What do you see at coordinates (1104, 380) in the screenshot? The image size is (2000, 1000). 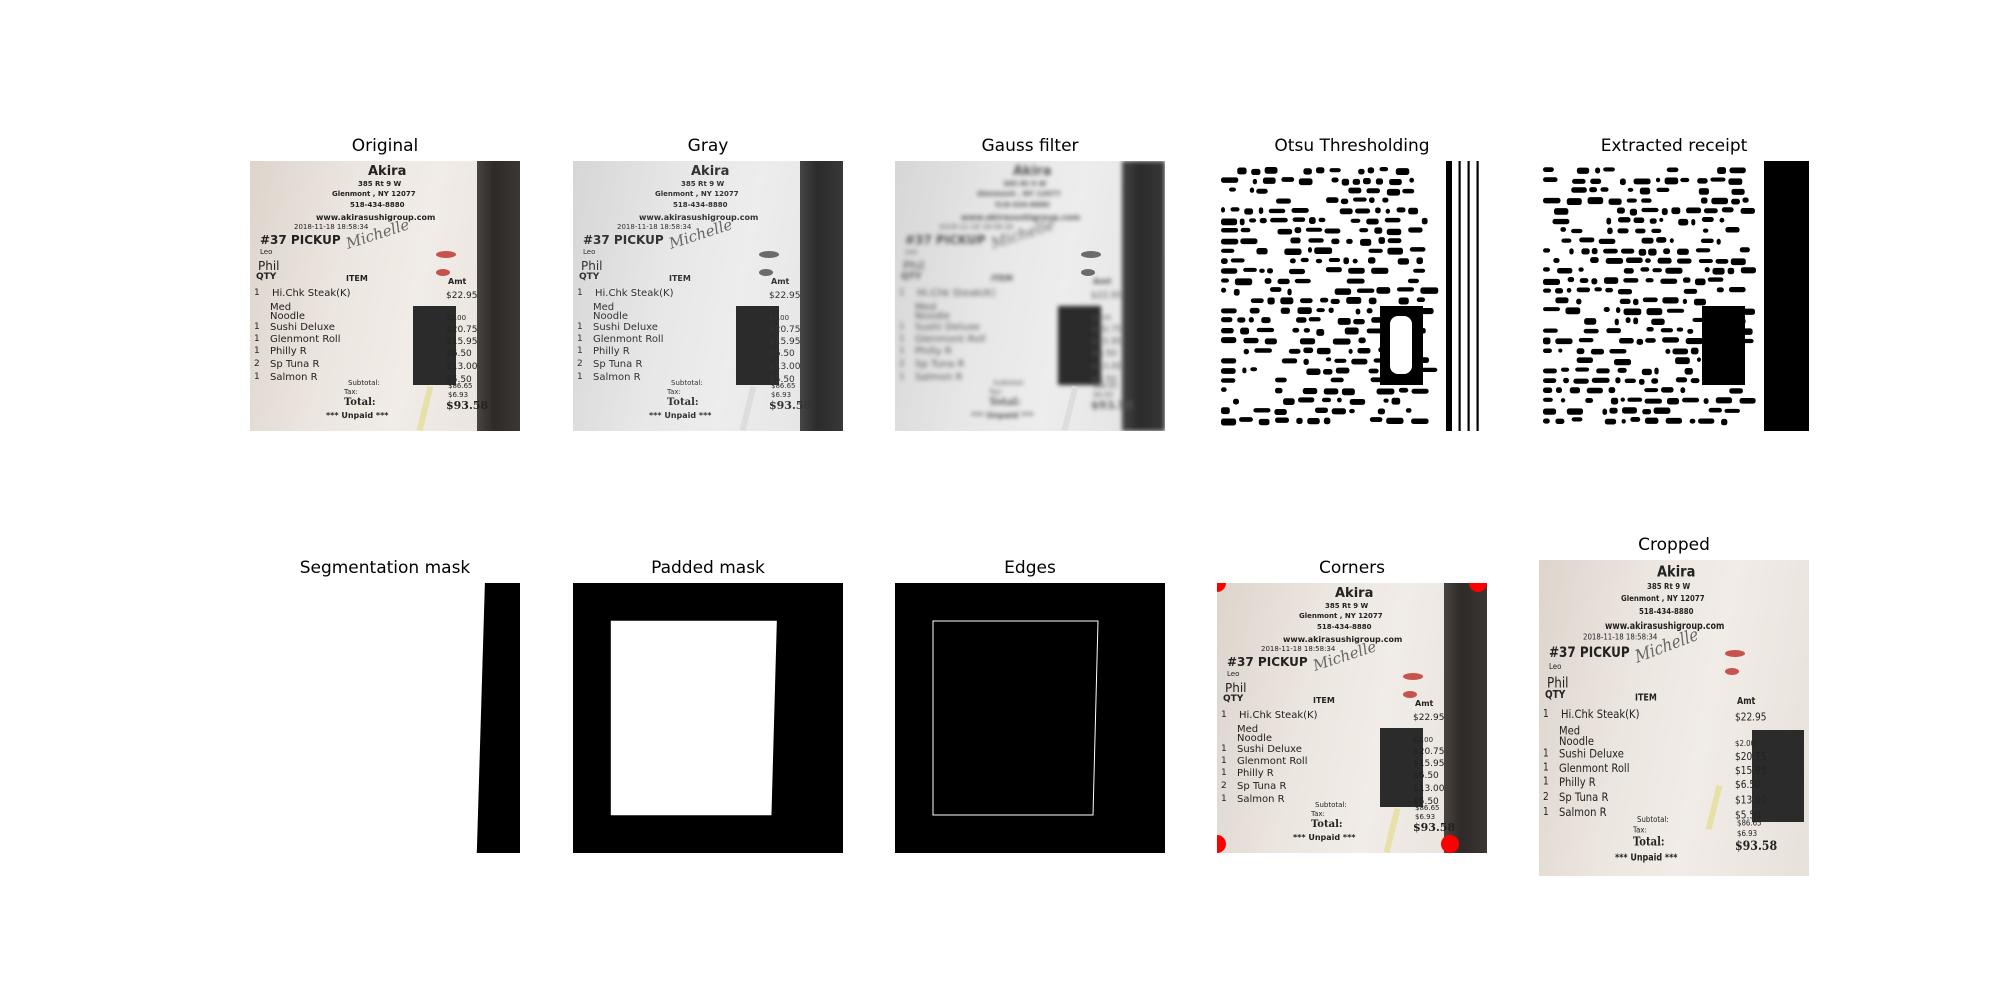 I see `receipt-item-amt: $5.50` at bounding box center [1104, 380].